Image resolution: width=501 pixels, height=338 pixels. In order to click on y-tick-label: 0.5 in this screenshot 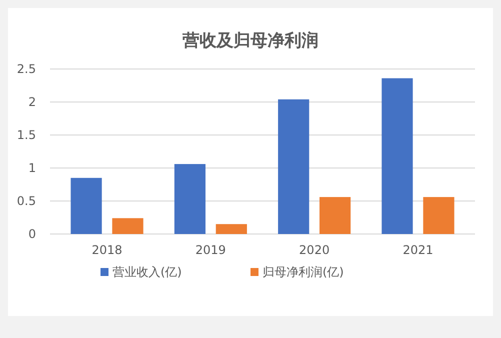, I will do `click(26, 201)`.